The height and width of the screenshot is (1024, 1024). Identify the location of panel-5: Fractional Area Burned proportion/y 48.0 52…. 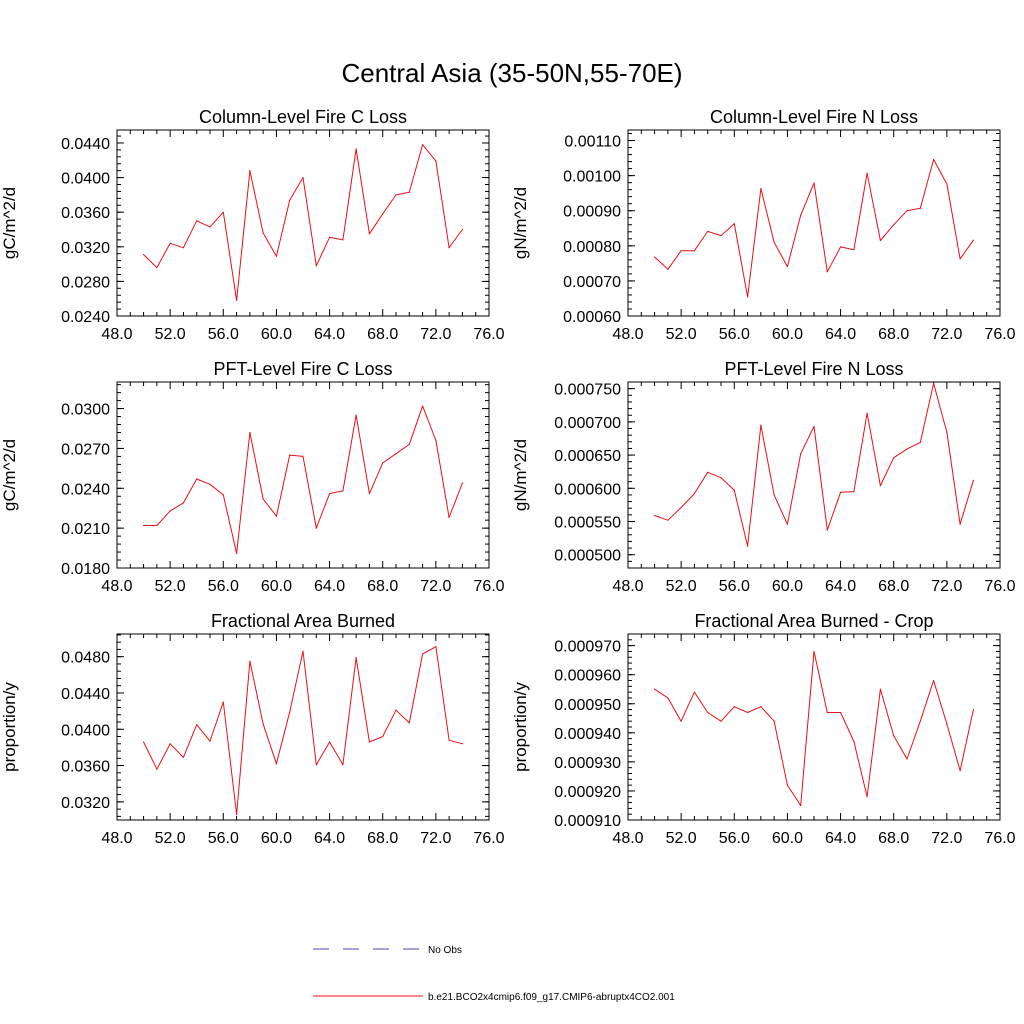
(252, 729).